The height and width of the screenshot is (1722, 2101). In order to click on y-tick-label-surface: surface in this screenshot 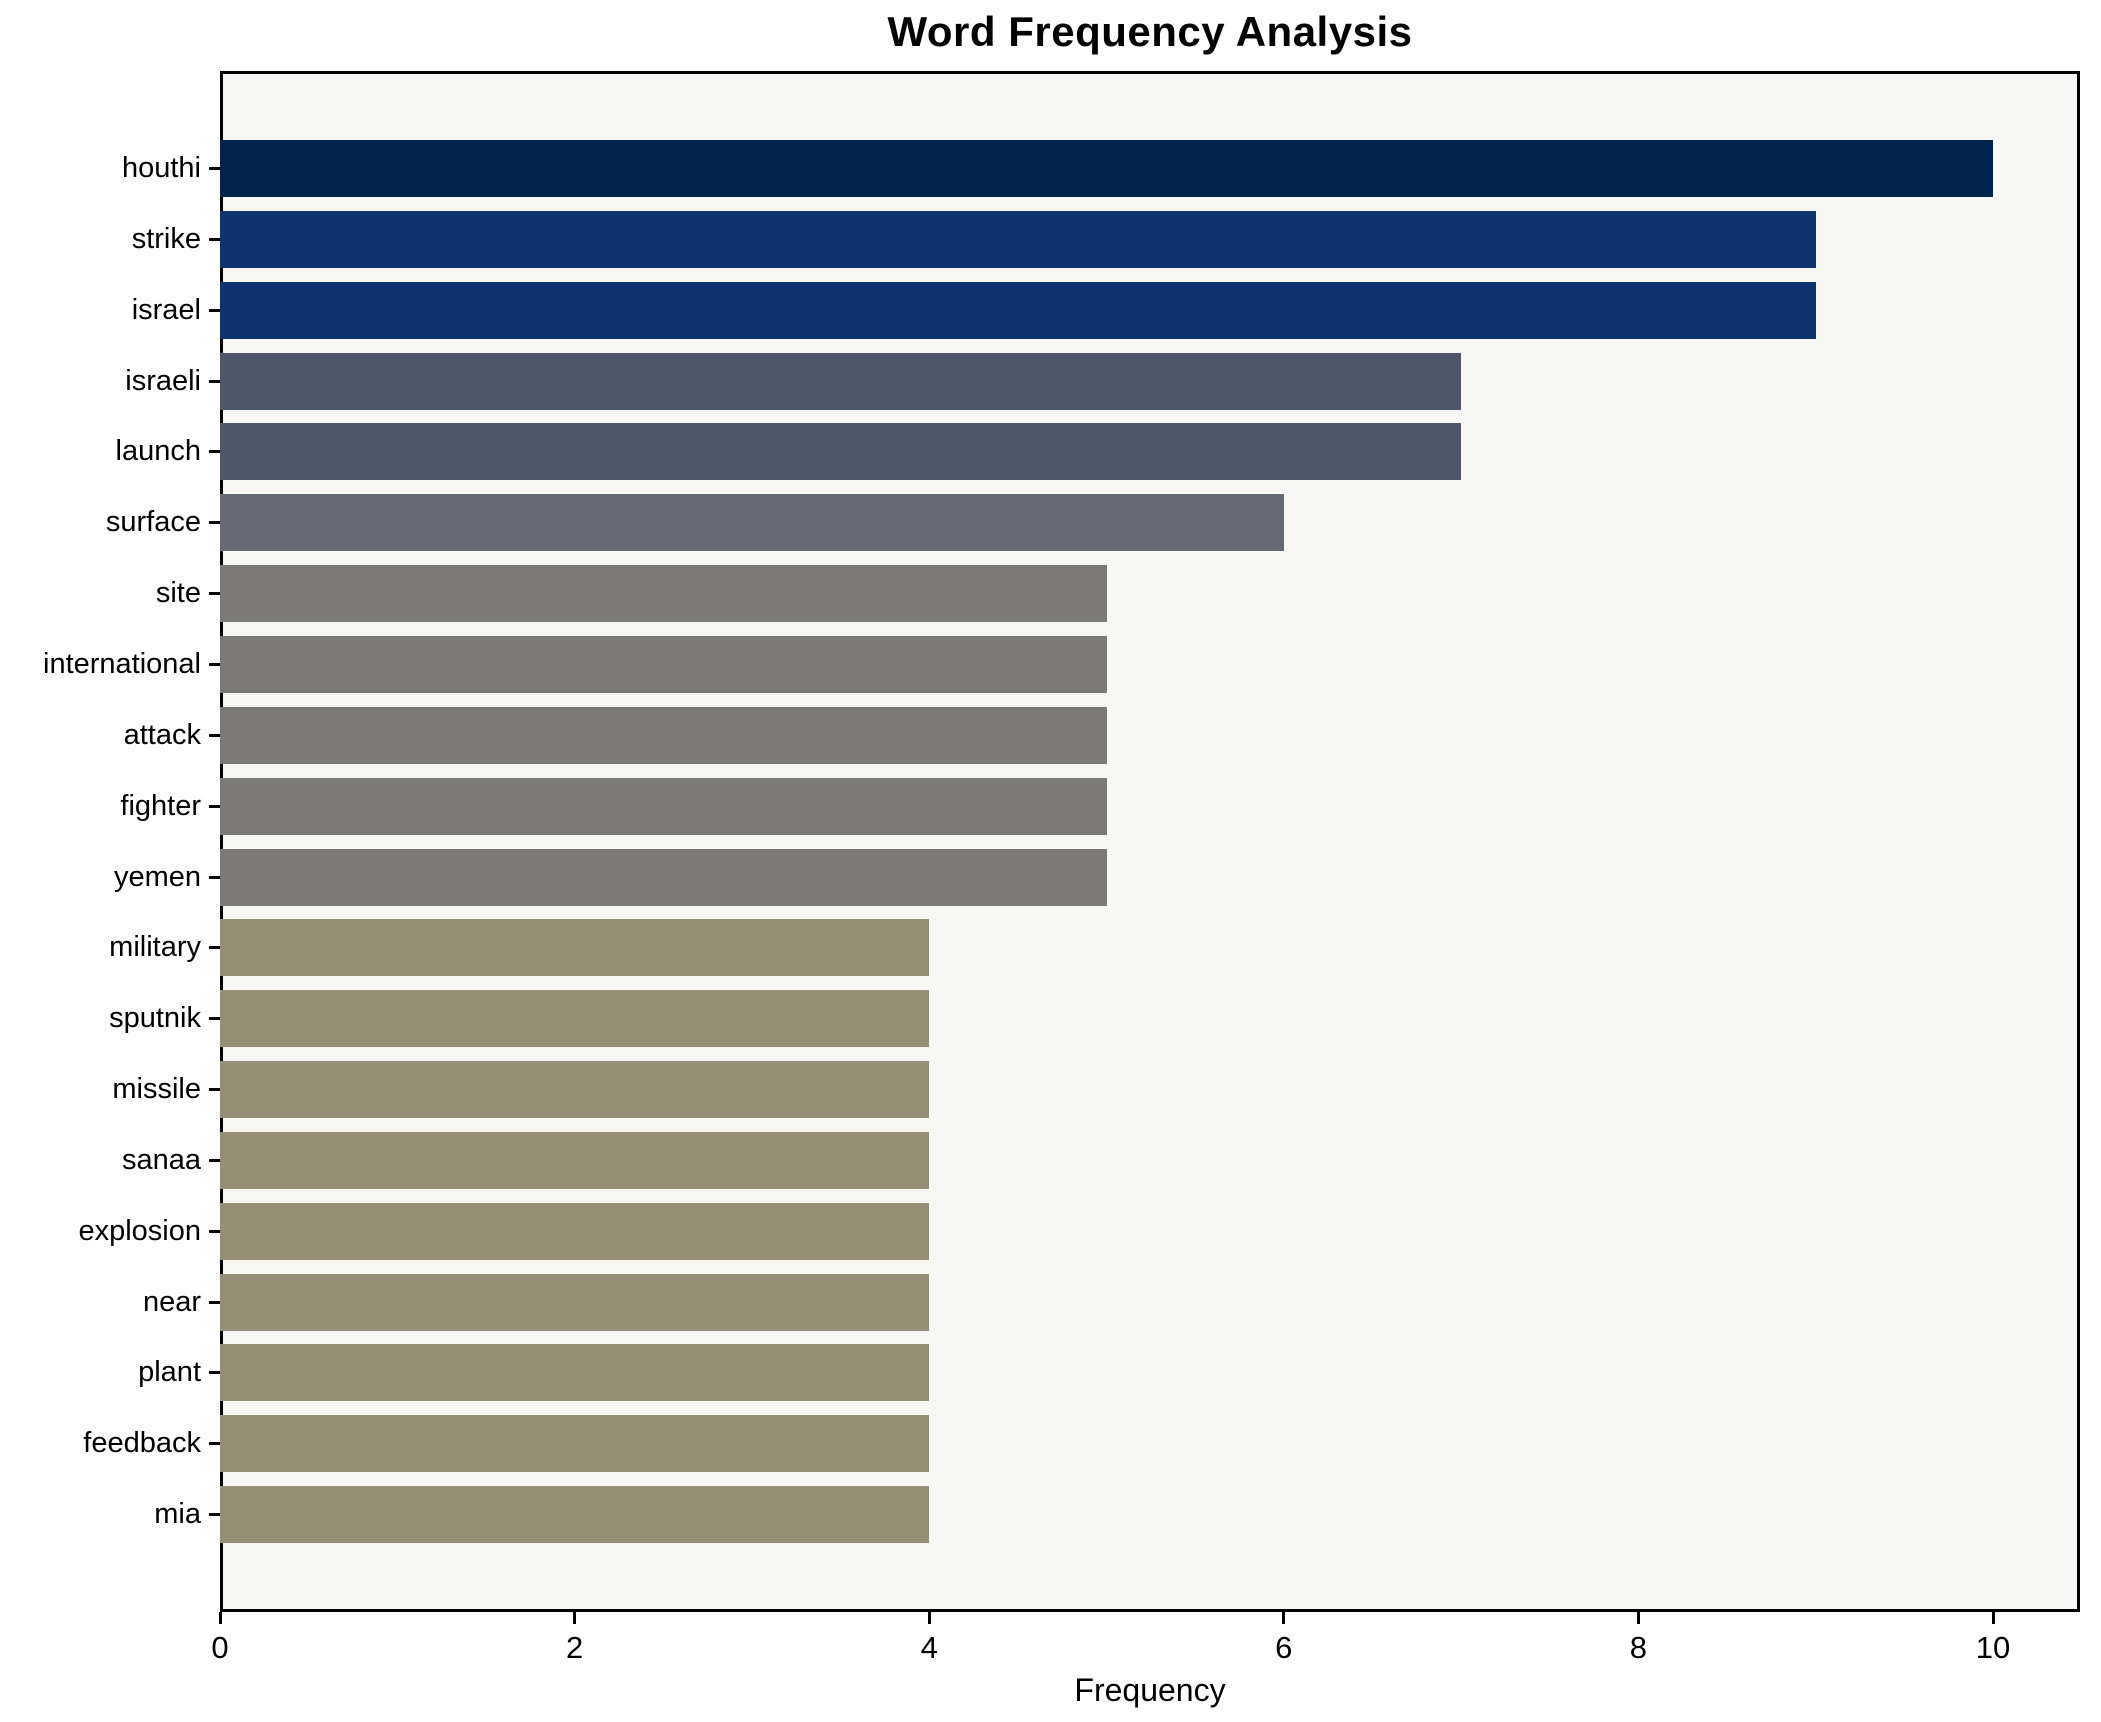, I will do `click(153, 522)`.